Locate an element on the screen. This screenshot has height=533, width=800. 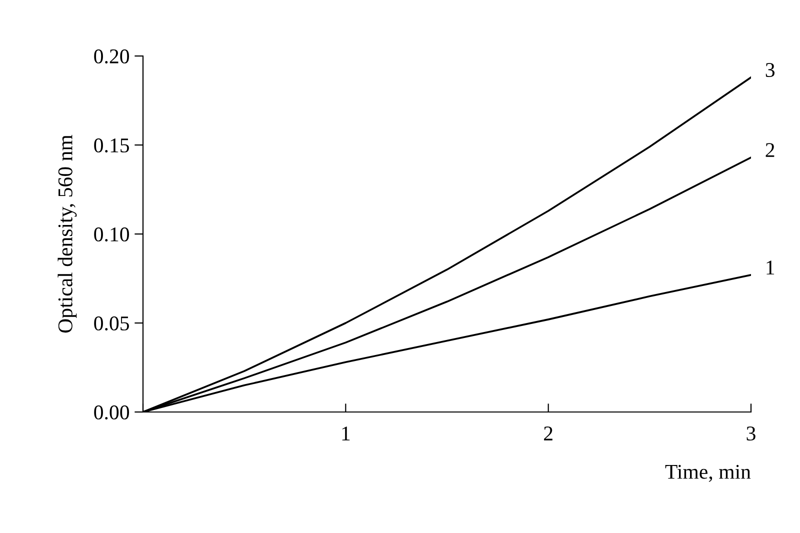
y-tick-label: 0.00 is located at coordinates (112, 412).